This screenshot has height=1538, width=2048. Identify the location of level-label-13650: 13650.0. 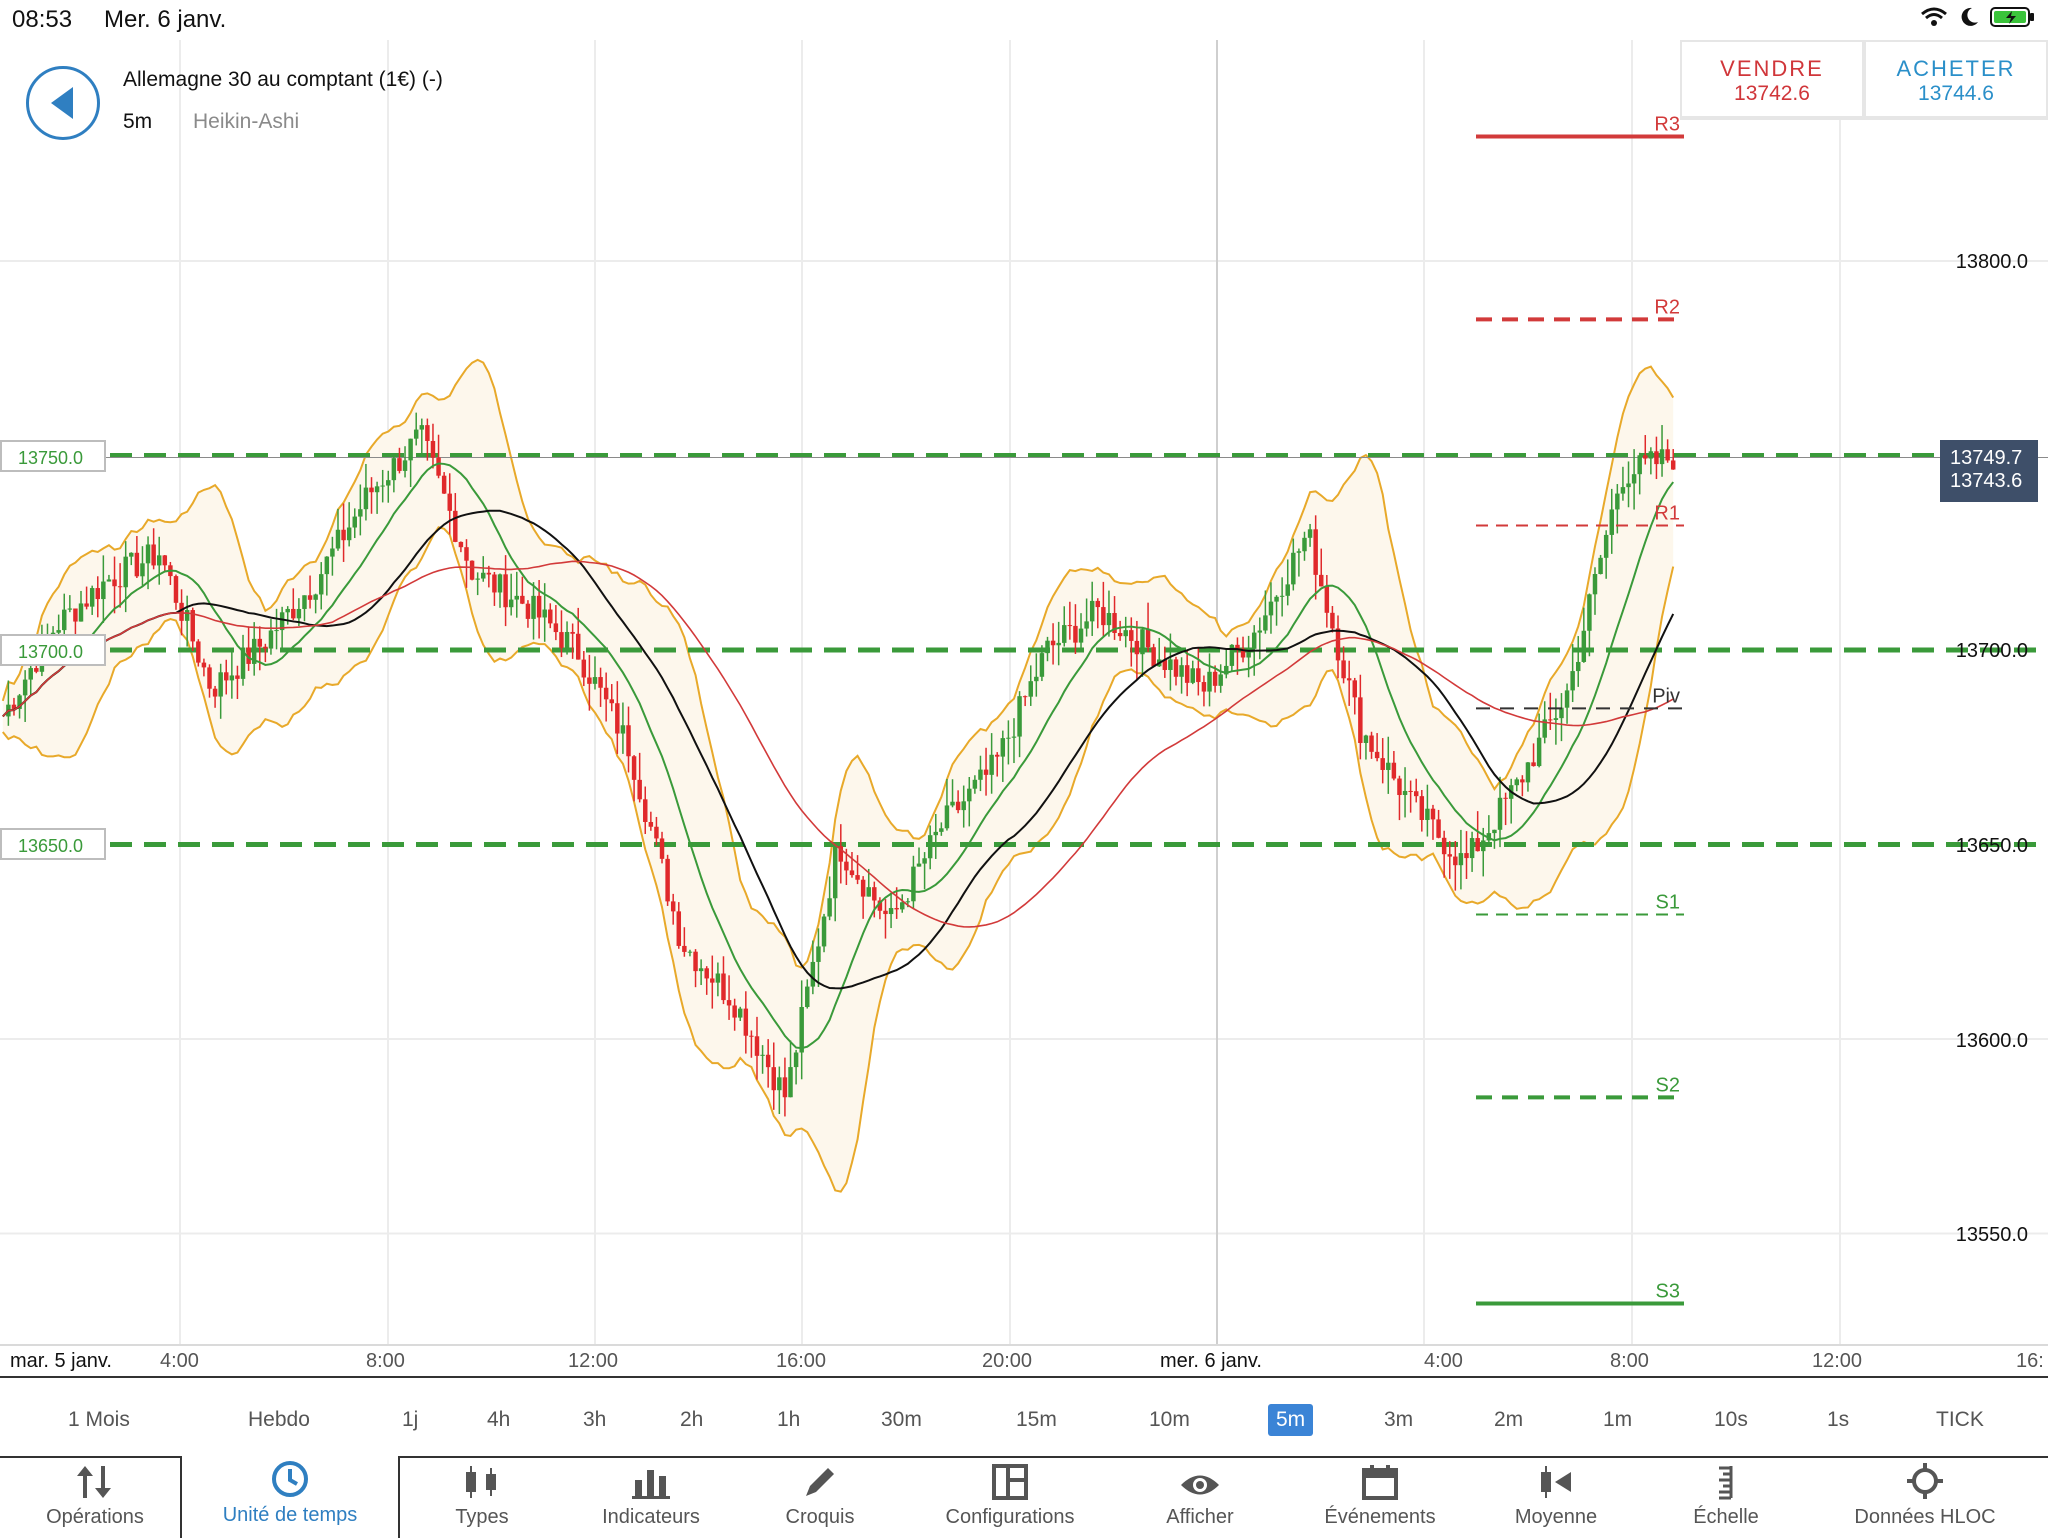
(53, 844).